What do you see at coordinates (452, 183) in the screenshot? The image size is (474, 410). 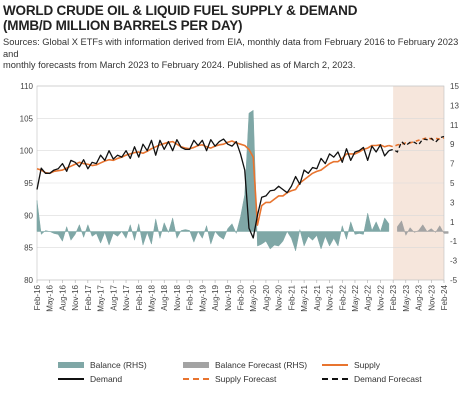 I see `right-axis-tick-label: 5` at bounding box center [452, 183].